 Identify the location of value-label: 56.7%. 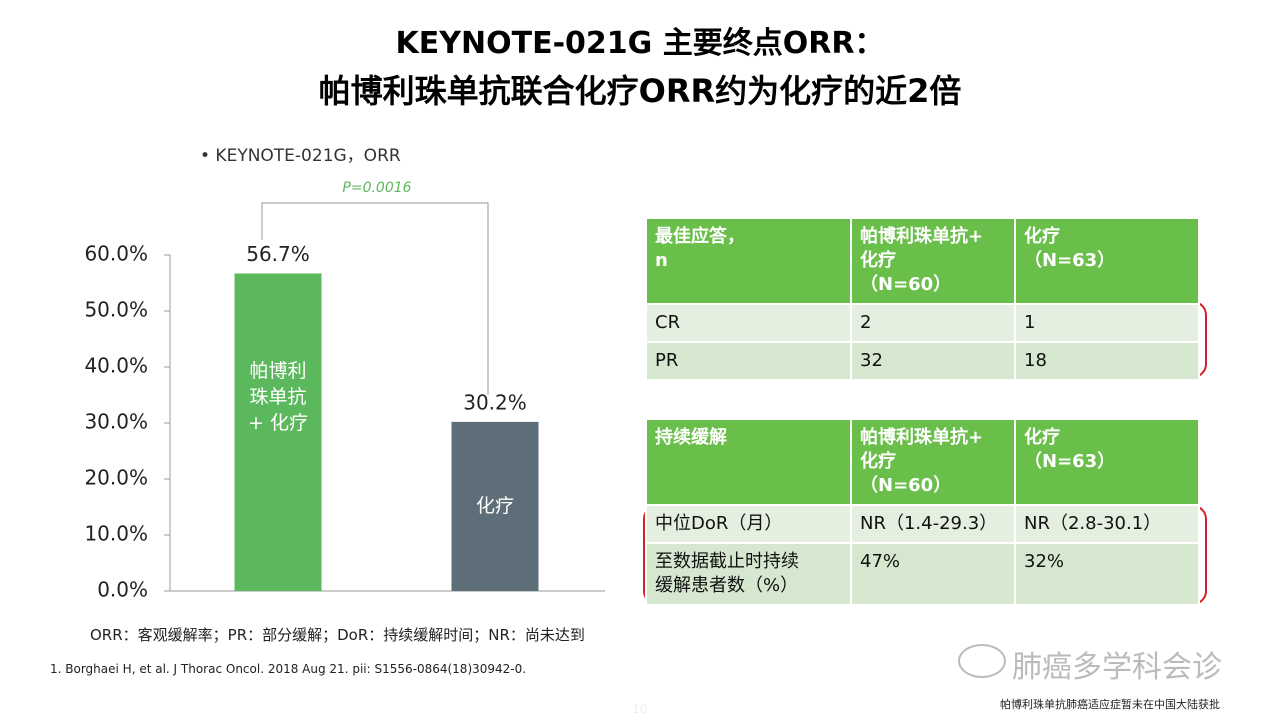
(278, 254).